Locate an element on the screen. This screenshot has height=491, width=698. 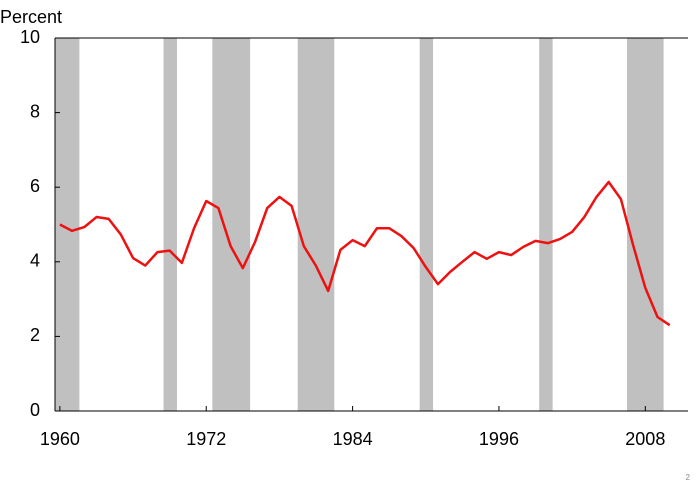
x-tick-label: 2008 is located at coordinates (645, 439).